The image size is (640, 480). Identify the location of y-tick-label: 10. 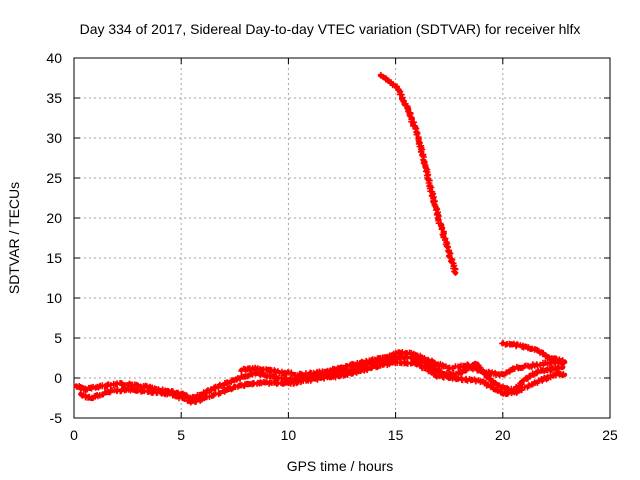
(54, 298).